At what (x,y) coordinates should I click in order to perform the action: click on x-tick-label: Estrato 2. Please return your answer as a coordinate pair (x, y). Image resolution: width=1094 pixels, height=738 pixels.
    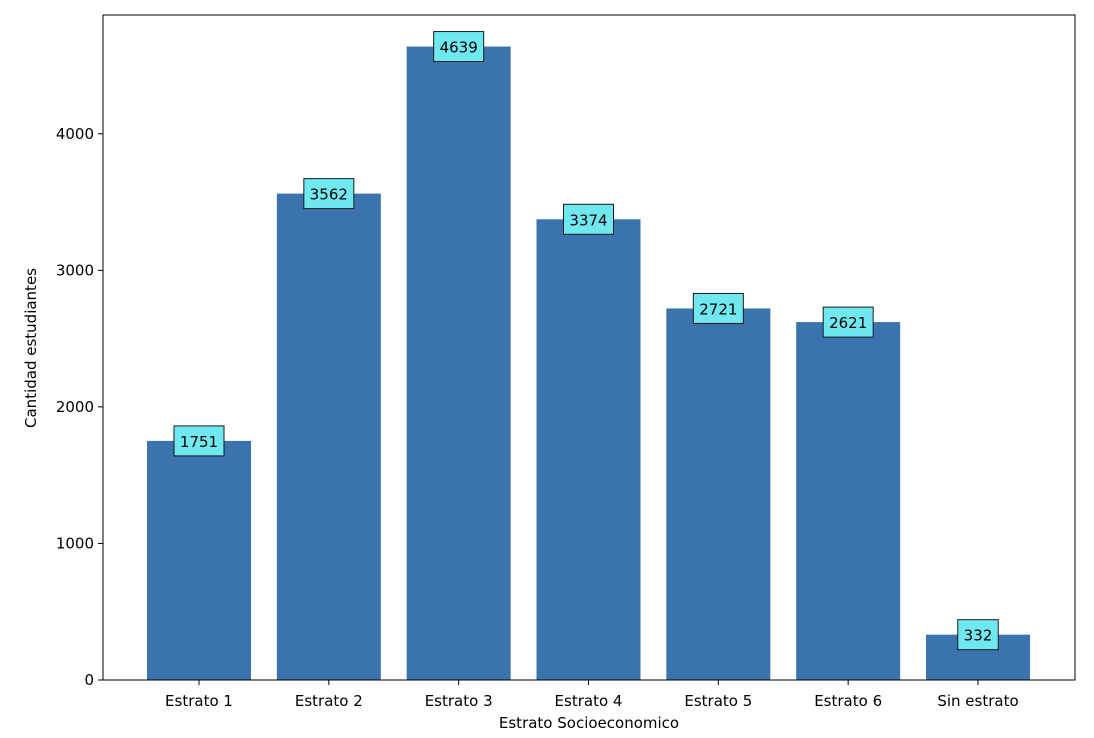
    Looking at the image, I should click on (329, 701).